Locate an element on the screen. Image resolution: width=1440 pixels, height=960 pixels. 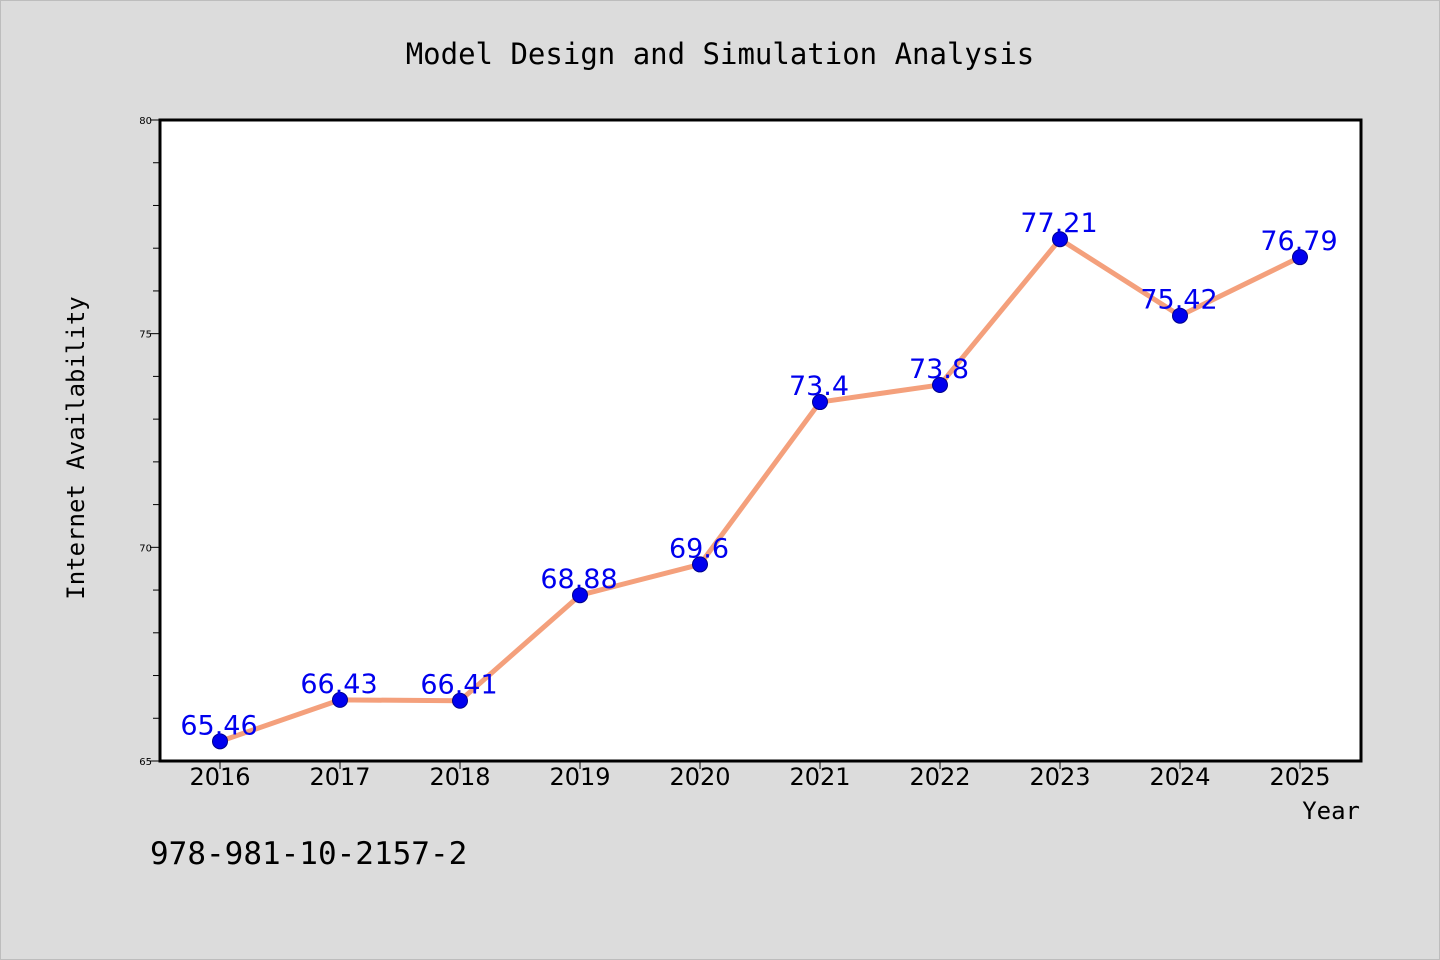
data-label: 73.8 is located at coordinates (939, 369).